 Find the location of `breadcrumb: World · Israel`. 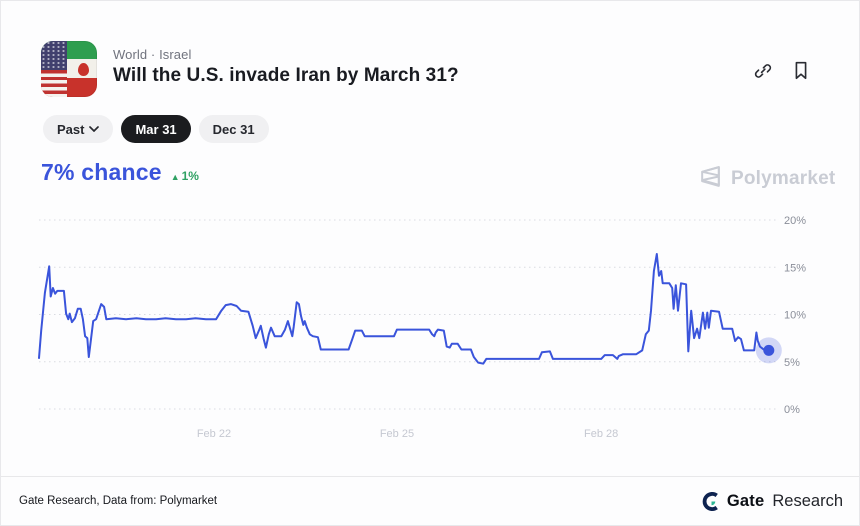

breadcrumb: World · Israel is located at coordinates (152, 54).